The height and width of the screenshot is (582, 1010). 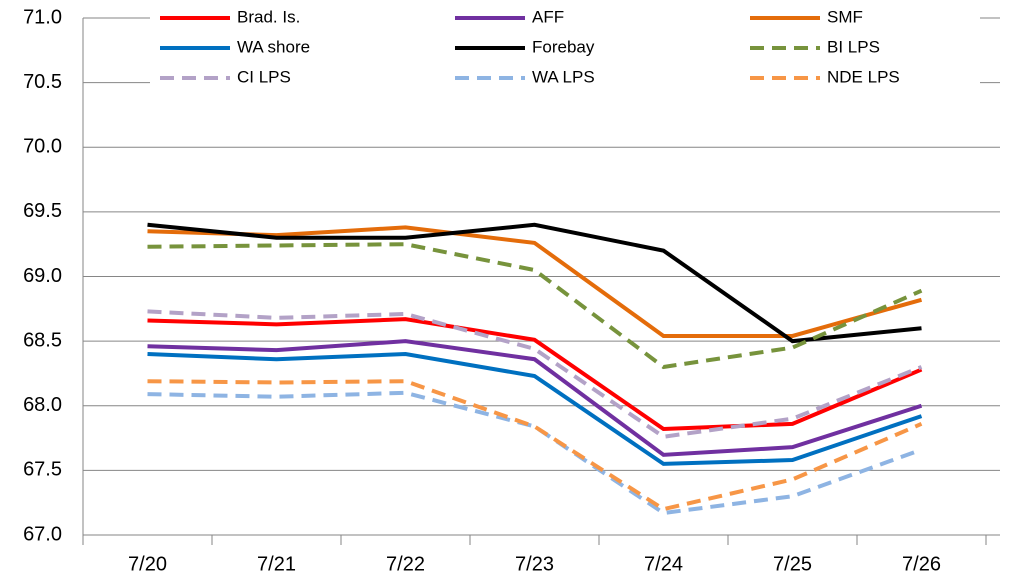 I want to click on x-tick-label: 7/25, so click(x=792, y=564).